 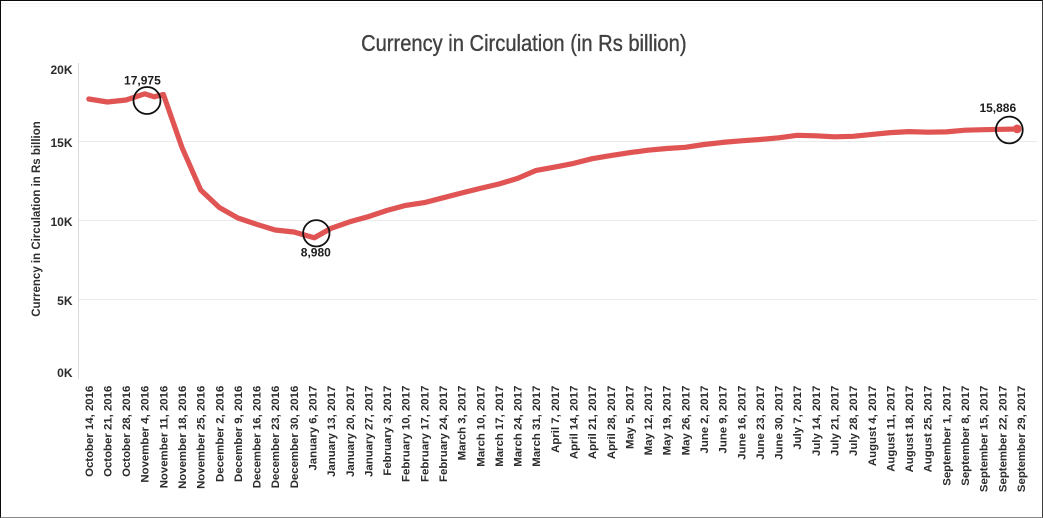 What do you see at coordinates (523, 43) in the screenshot?
I see `svg-text:Currency in Circulation (in Rs: Currency in Circulation (in Rs billion)` at bounding box center [523, 43].